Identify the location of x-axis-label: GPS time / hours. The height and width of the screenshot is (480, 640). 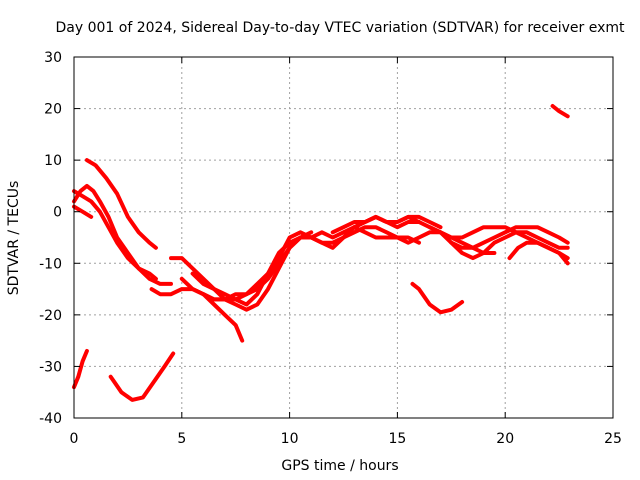
(339, 466).